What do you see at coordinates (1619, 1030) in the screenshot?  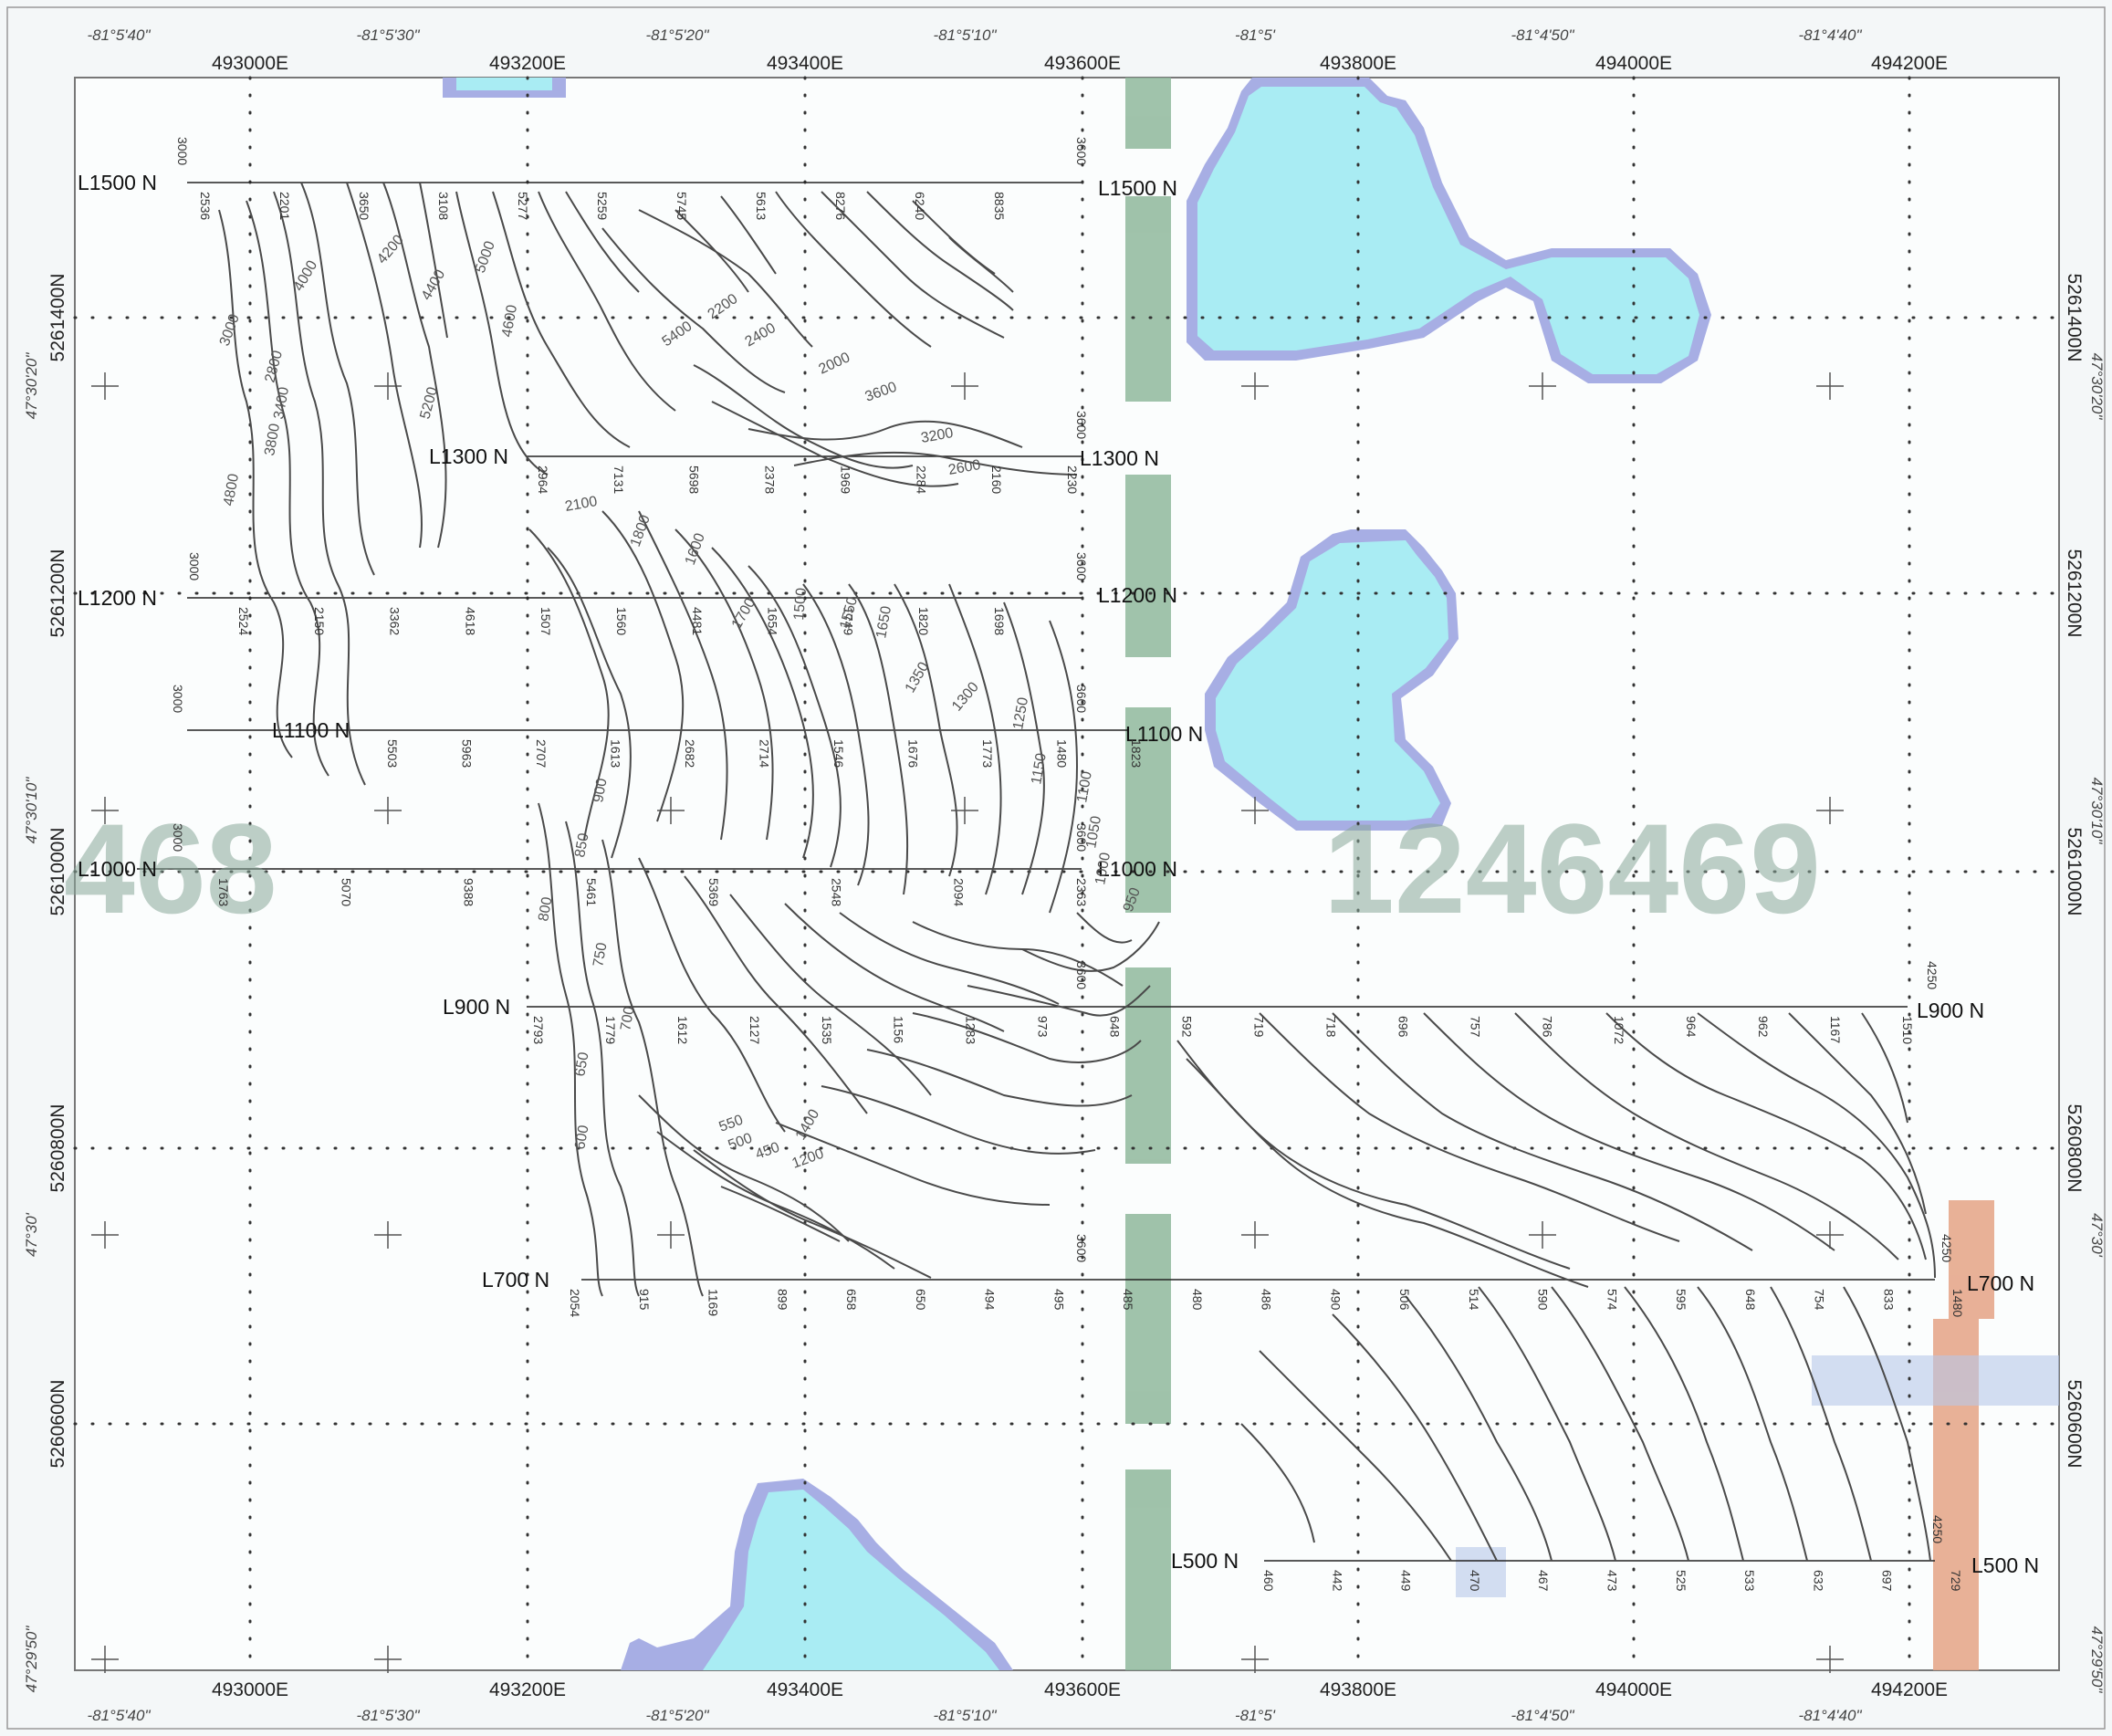 I see `station-reading: 1072` at bounding box center [1619, 1030].